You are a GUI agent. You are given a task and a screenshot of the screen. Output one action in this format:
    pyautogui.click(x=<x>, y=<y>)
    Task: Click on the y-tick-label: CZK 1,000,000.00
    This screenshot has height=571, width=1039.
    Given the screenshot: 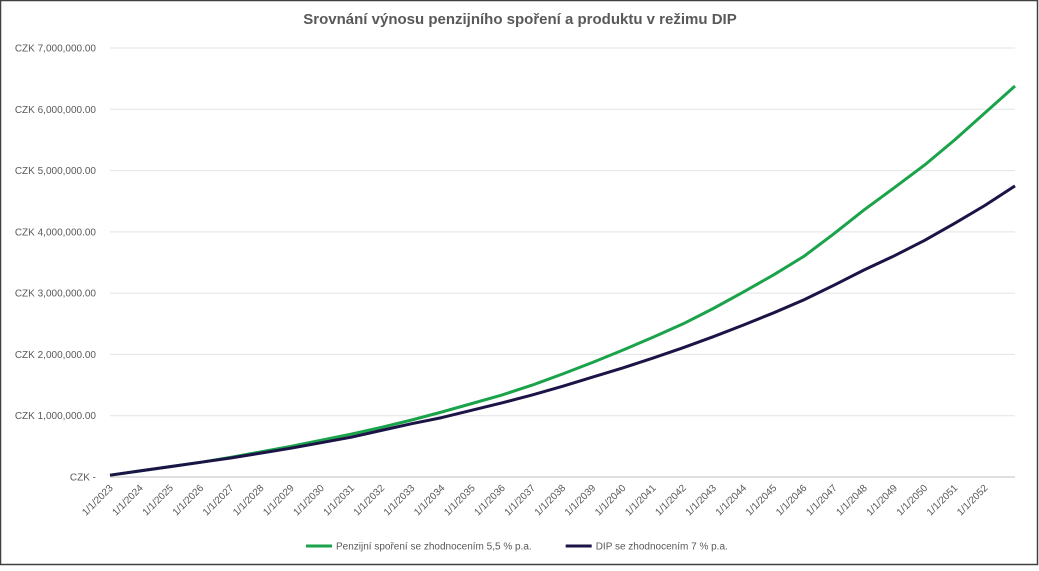 What is the action you would take?
    pyautogui.click(x=56, y=416)
    